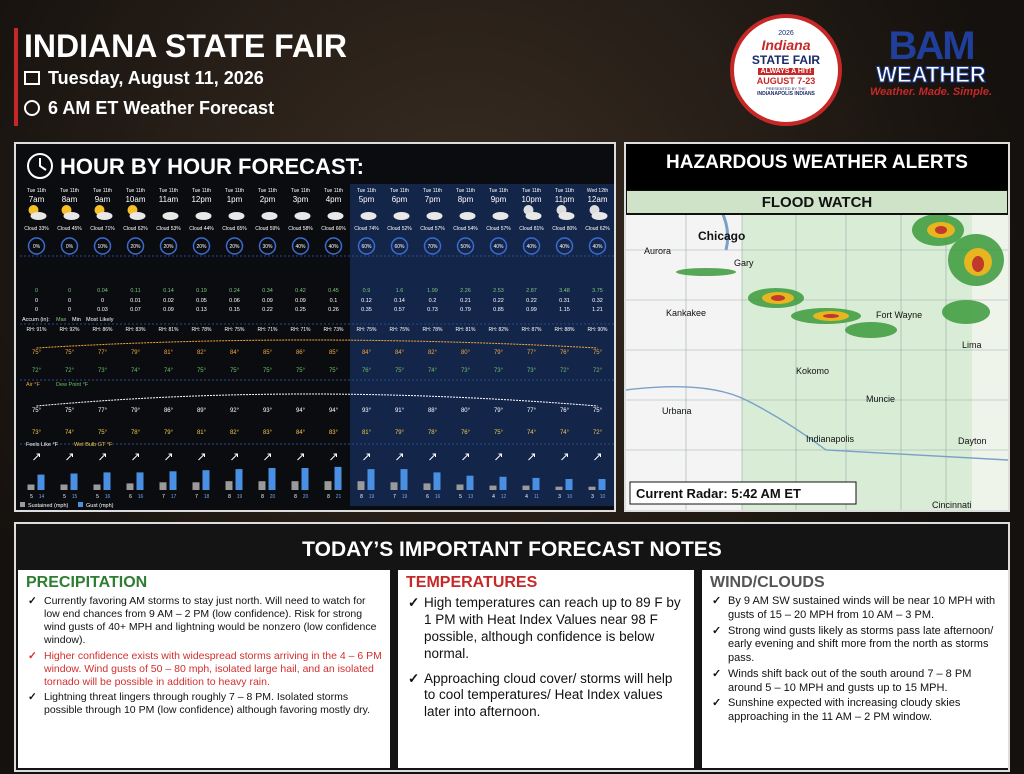  Describe the element at coordinates (812, 371) in the screenshot. I see `city-label: Kokomo` at that location.